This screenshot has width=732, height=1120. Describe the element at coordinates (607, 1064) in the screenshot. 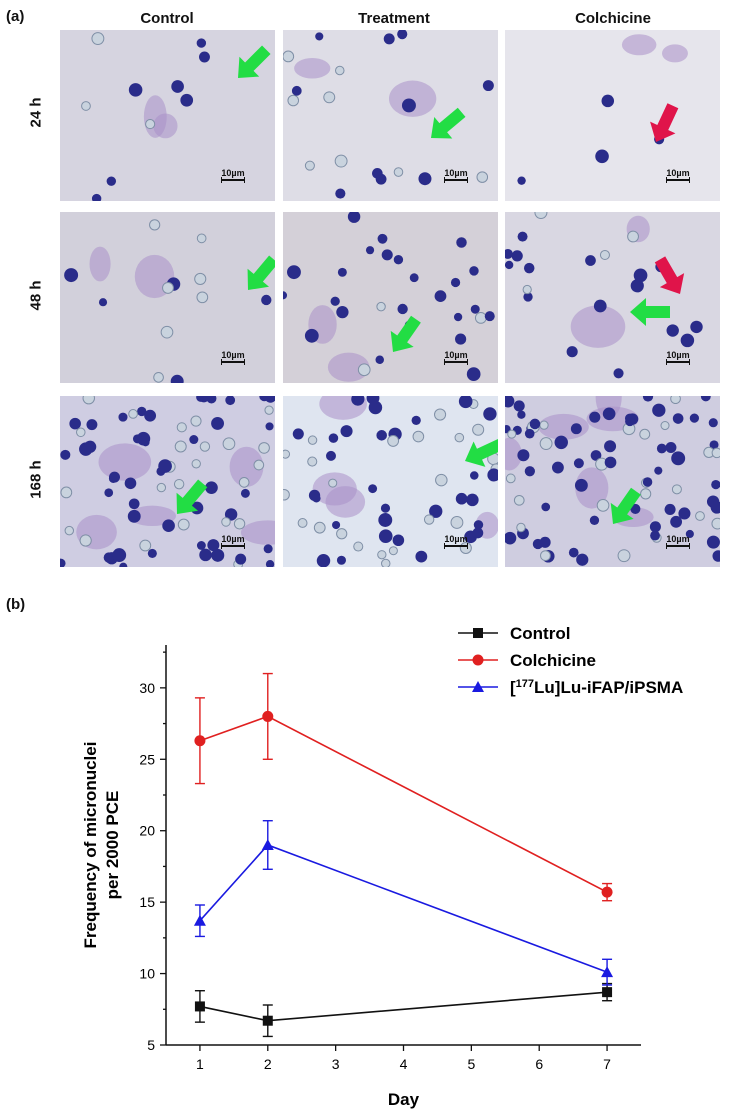

I see `x-tick-label: 7` at that location.